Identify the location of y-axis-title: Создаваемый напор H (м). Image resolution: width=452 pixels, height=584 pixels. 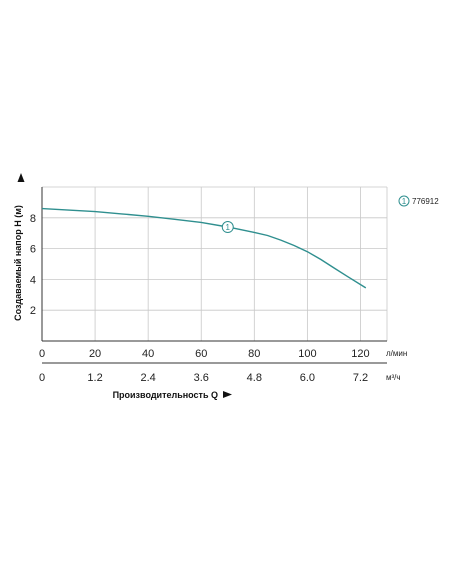
(18, 263).